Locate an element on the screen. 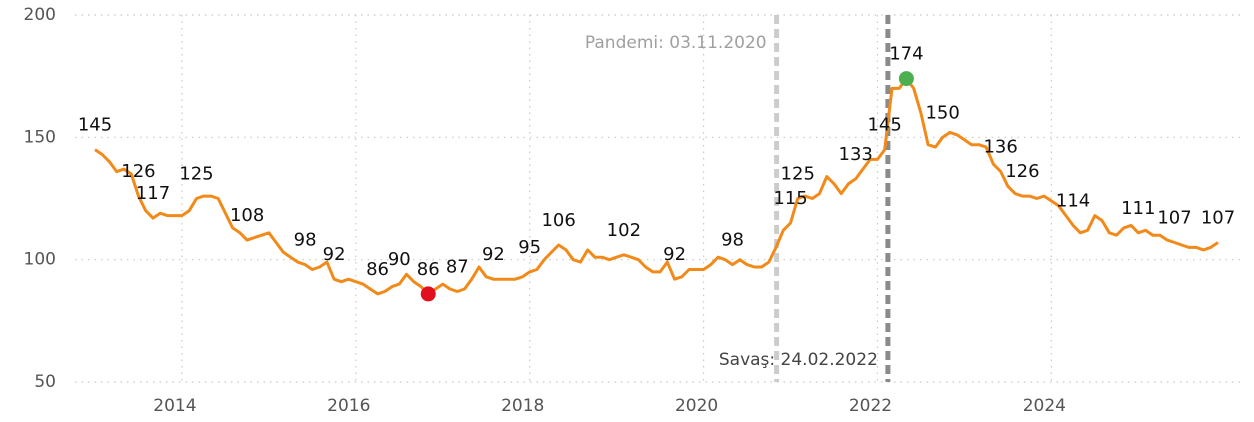 The image size is (1254, 422). event-label: Pandemi: 03.11.2020 is located at coordinates (676, 43).